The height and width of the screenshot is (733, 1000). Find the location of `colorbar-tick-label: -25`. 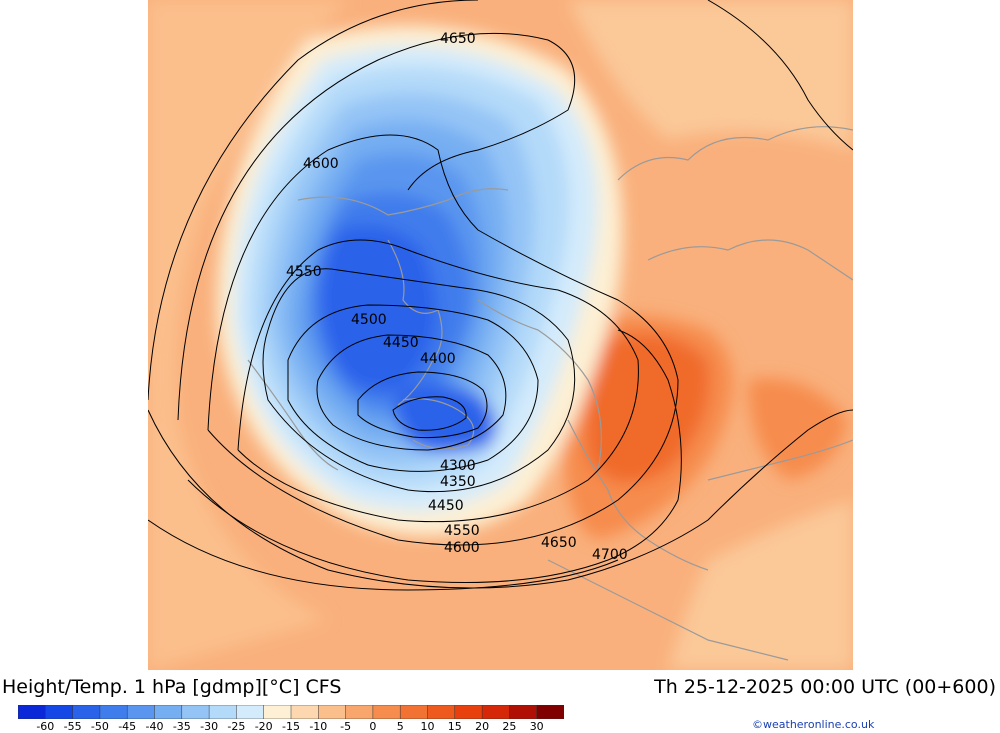

colorbar-tick-label: -25 is located at coordinates (236, 726).